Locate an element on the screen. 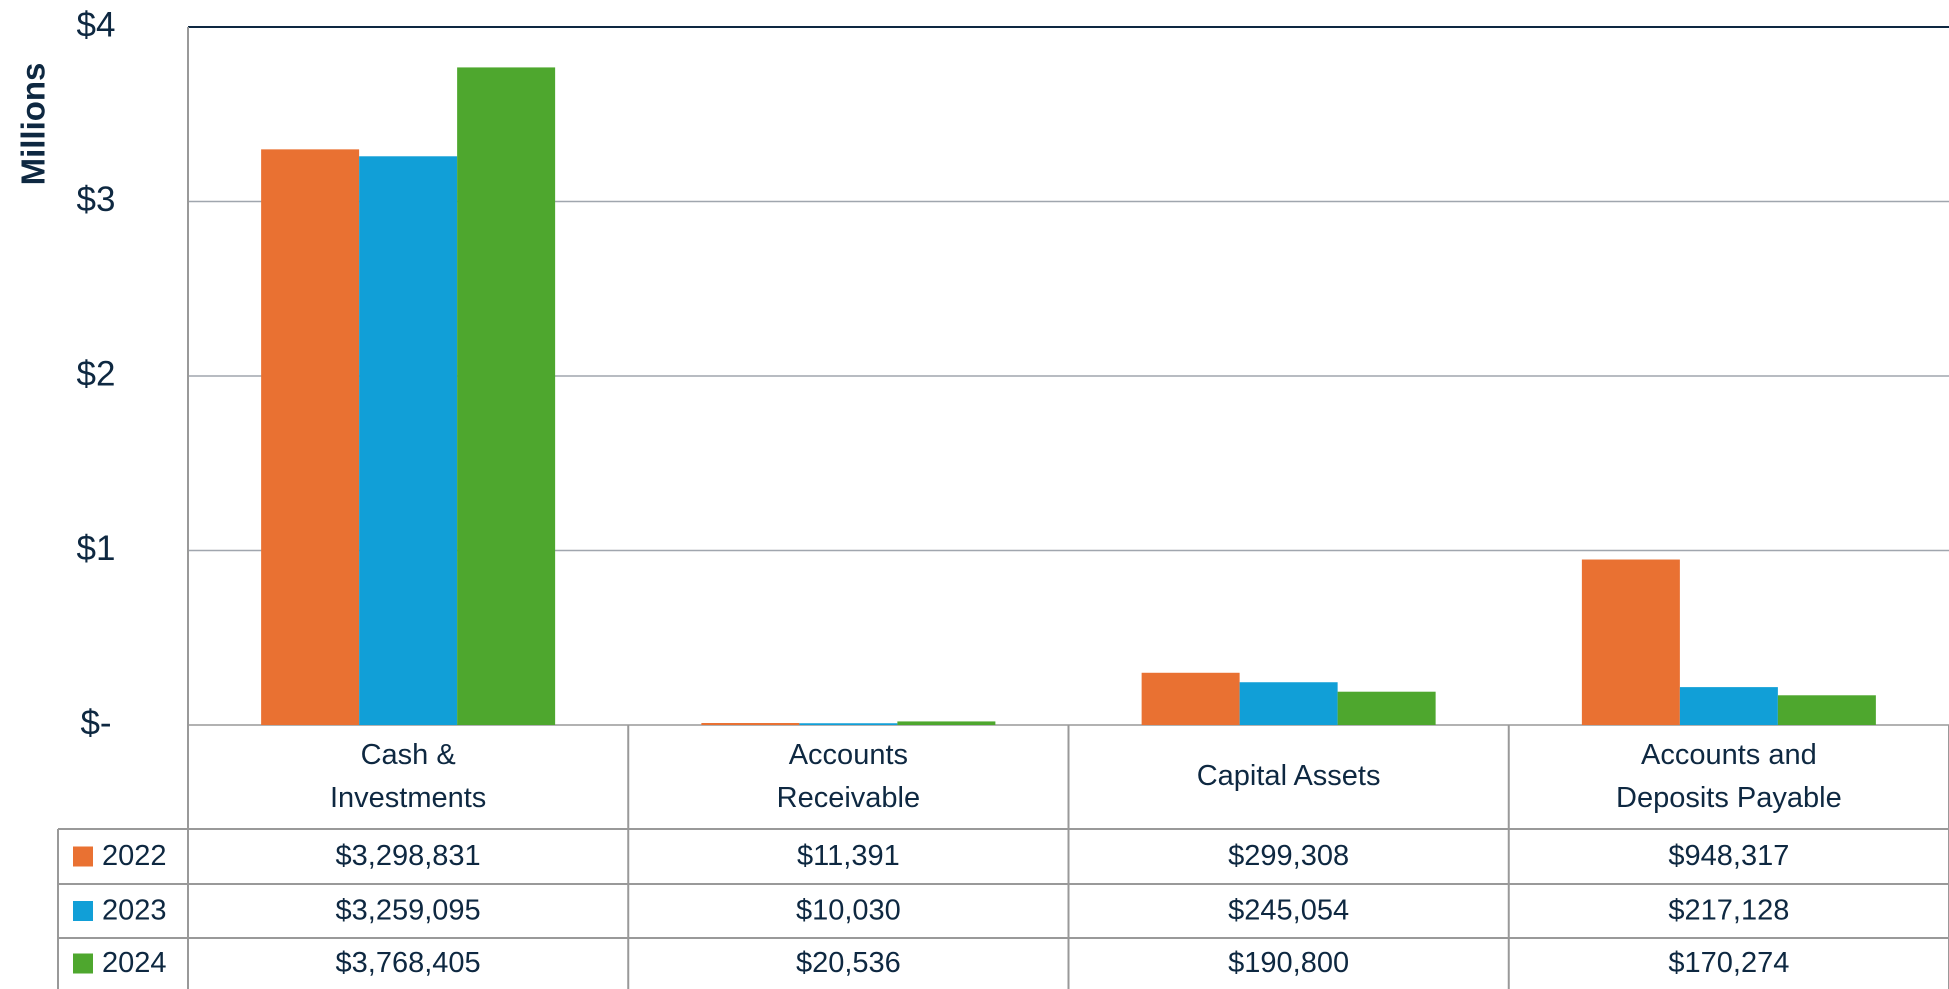 The width and height of the screenshot is (1949, 989). y-tick-label: $3 is located at coordinates (96, 199).